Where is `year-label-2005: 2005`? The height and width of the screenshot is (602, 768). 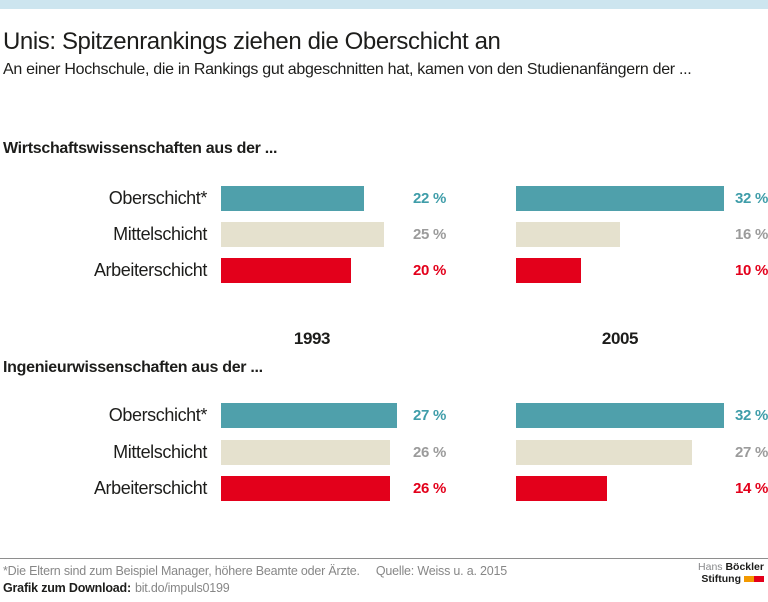
year-label-2005: 2005 is located at coordinates (620, 338).